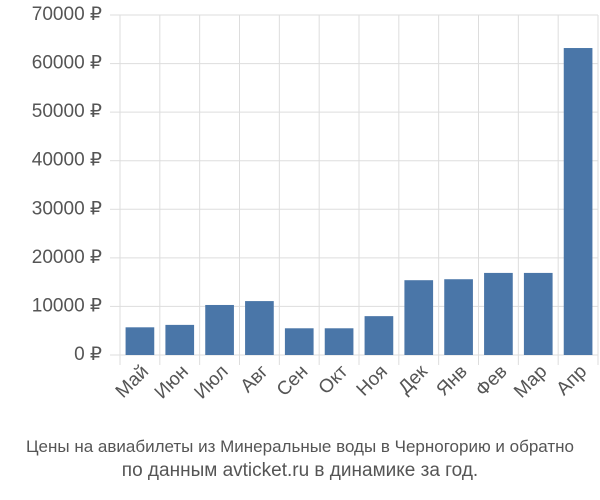 This screenshot has height=500, width=600. What do you see at coordinates (132, 381) in the screenshot?
I see `x-tick-label: Май` at bounding box center [132, 381].